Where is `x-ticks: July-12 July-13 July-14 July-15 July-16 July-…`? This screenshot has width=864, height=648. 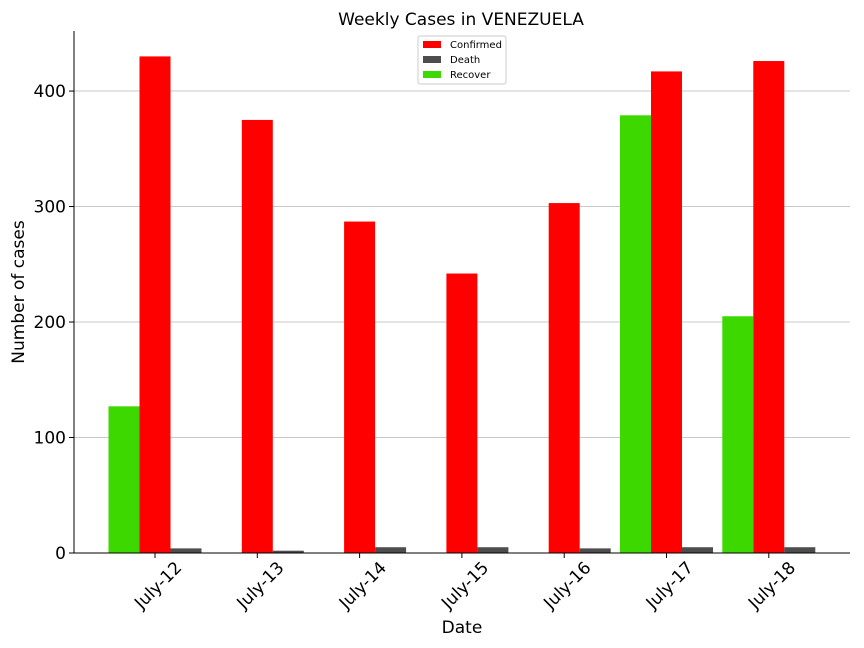
x-ticks: July-12 July-13 July-14 July-15 July-16 July-… is located at coordinates (465, 583).